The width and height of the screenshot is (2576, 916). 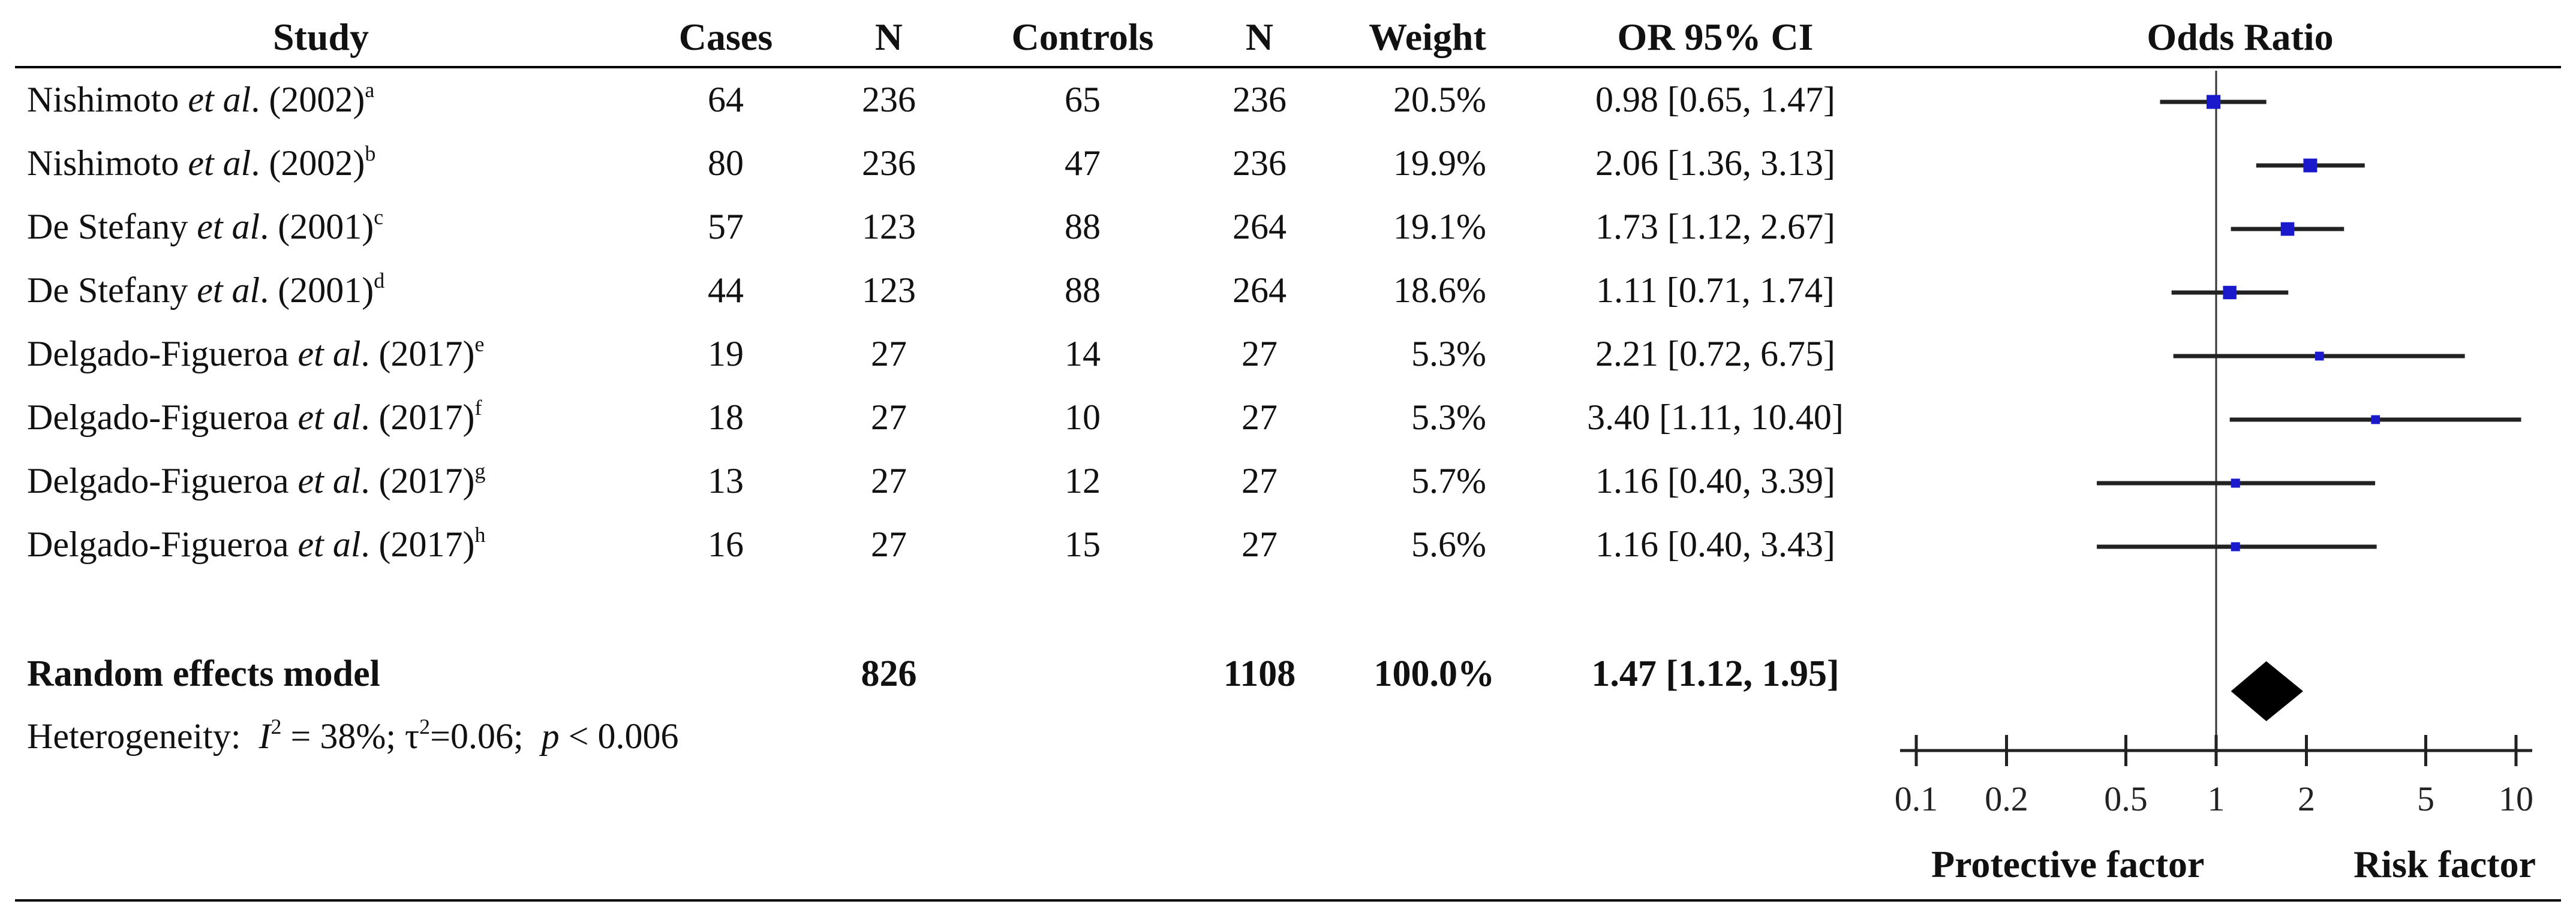 What do you see at coordinates (256, 480) in the screenshot?
I see `study-label: Delgado-Figueroa et al. (2017)g` at bounding box center [256, 480].